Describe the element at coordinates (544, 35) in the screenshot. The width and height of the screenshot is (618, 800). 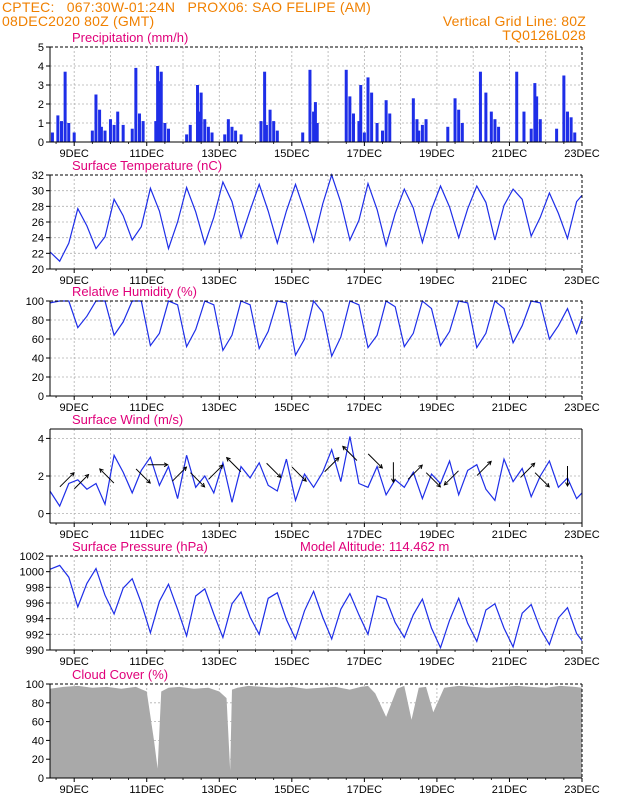
I see `header-model-id: TQ0126L028` at that location.